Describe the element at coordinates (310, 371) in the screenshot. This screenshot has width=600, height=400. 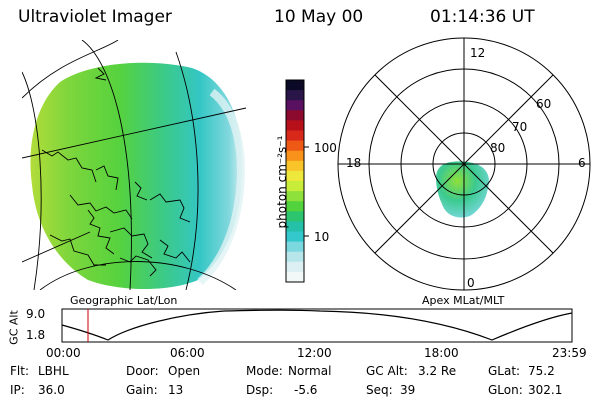
I see `mode-value: Normal` at that location.